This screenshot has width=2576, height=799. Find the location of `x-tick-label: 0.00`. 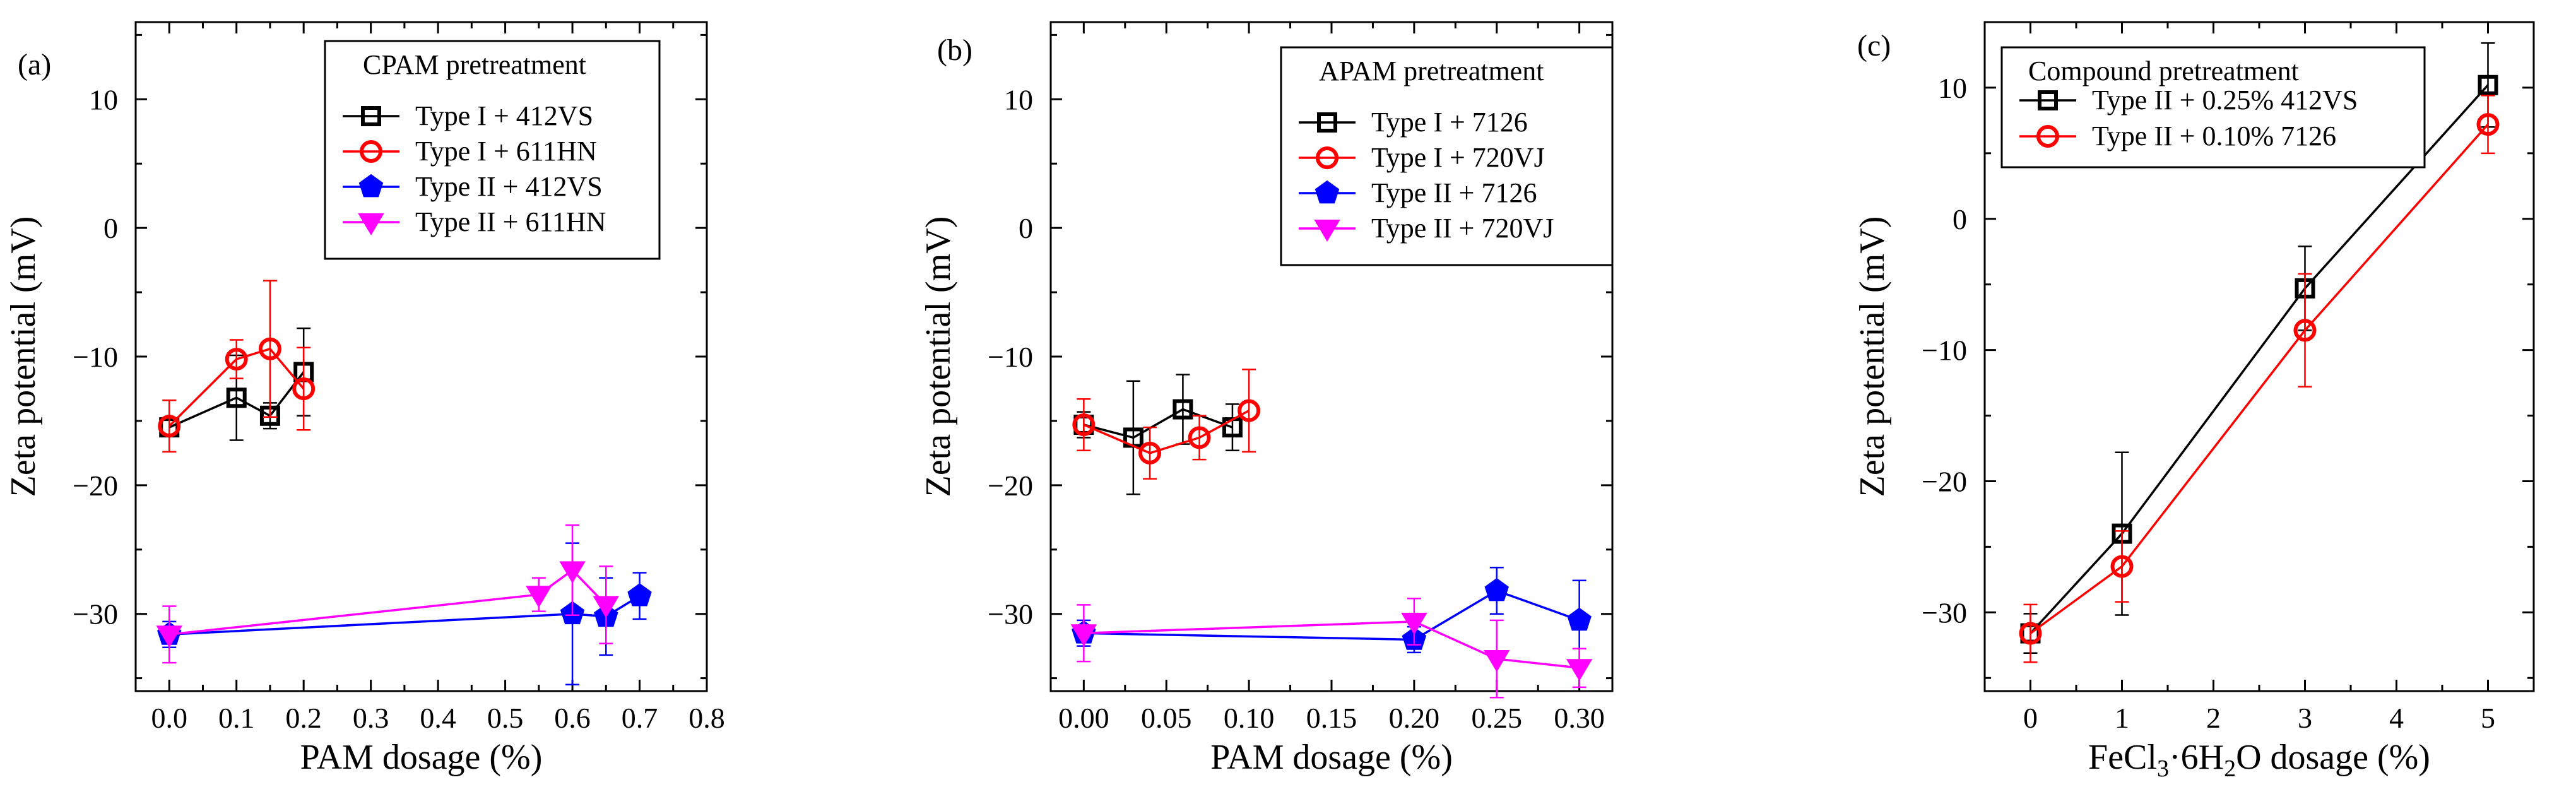

x-tick-label: 0.00 is located at coordinates (1083, 718).